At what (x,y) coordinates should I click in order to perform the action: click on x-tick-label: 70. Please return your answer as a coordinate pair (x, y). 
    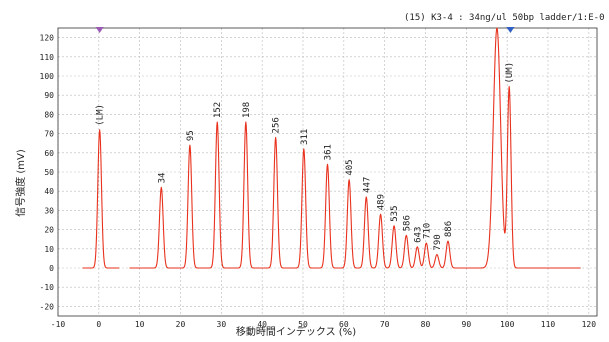
    Looking at the image, I should click on (385, 324).